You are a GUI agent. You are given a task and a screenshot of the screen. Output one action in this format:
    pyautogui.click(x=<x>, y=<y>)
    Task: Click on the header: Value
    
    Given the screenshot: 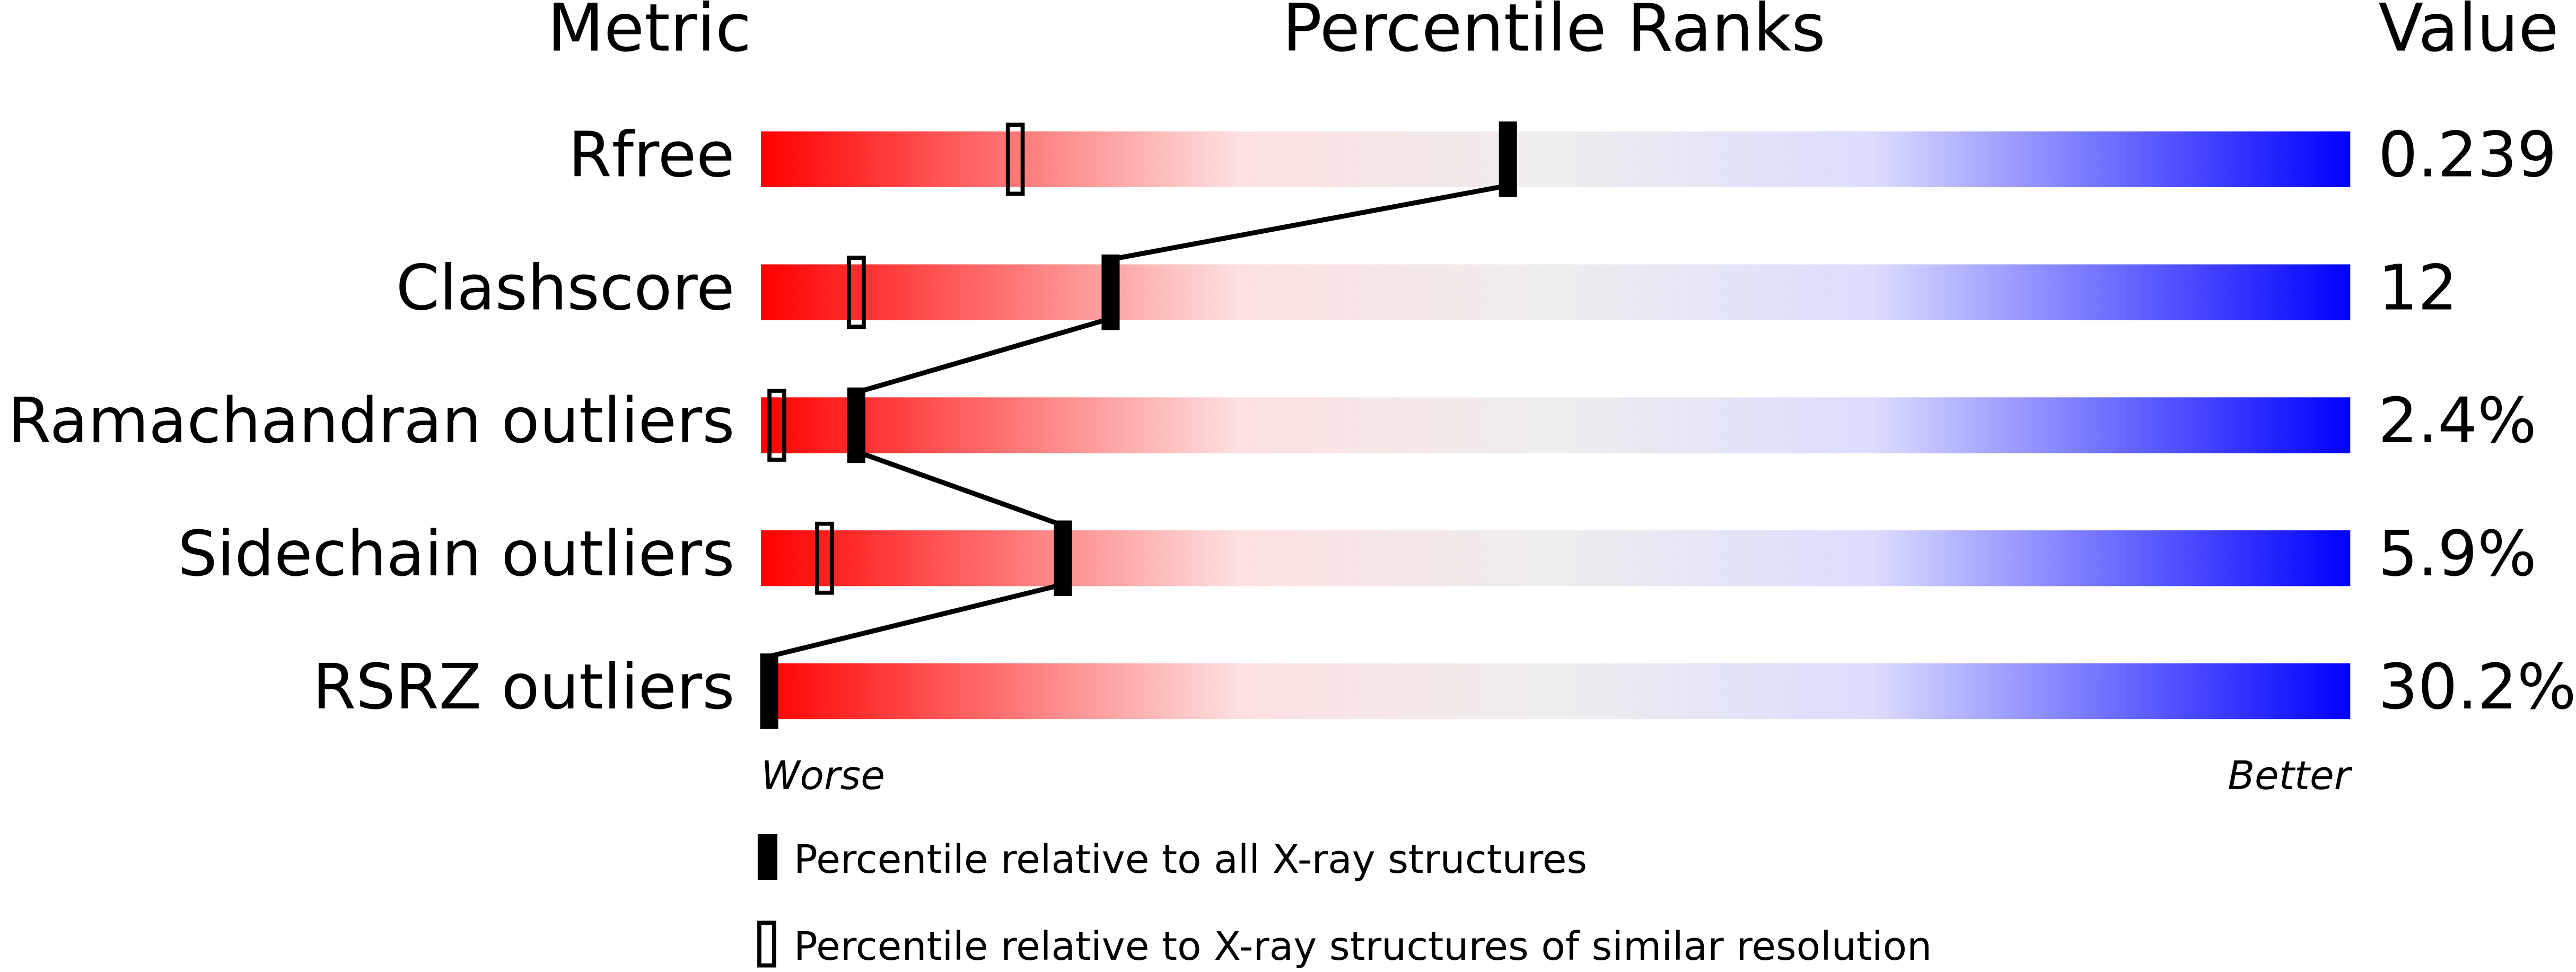 What is the action you would take?
    pyautogui.click(x=2468, y=33)
    